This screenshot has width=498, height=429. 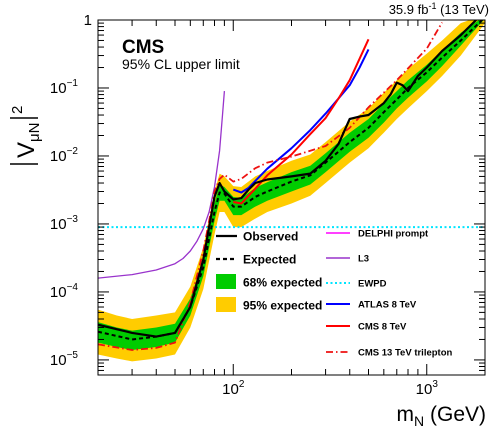 What do you see at coordinates (88, 20) in the screenshot?
I see `y-tick-label: 1` at bounding box center [88, 20].